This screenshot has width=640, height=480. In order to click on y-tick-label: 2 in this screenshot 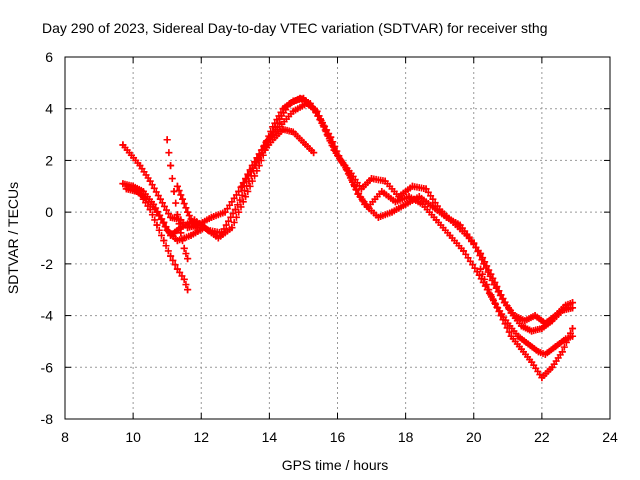, I will do `click(49, 160)`.